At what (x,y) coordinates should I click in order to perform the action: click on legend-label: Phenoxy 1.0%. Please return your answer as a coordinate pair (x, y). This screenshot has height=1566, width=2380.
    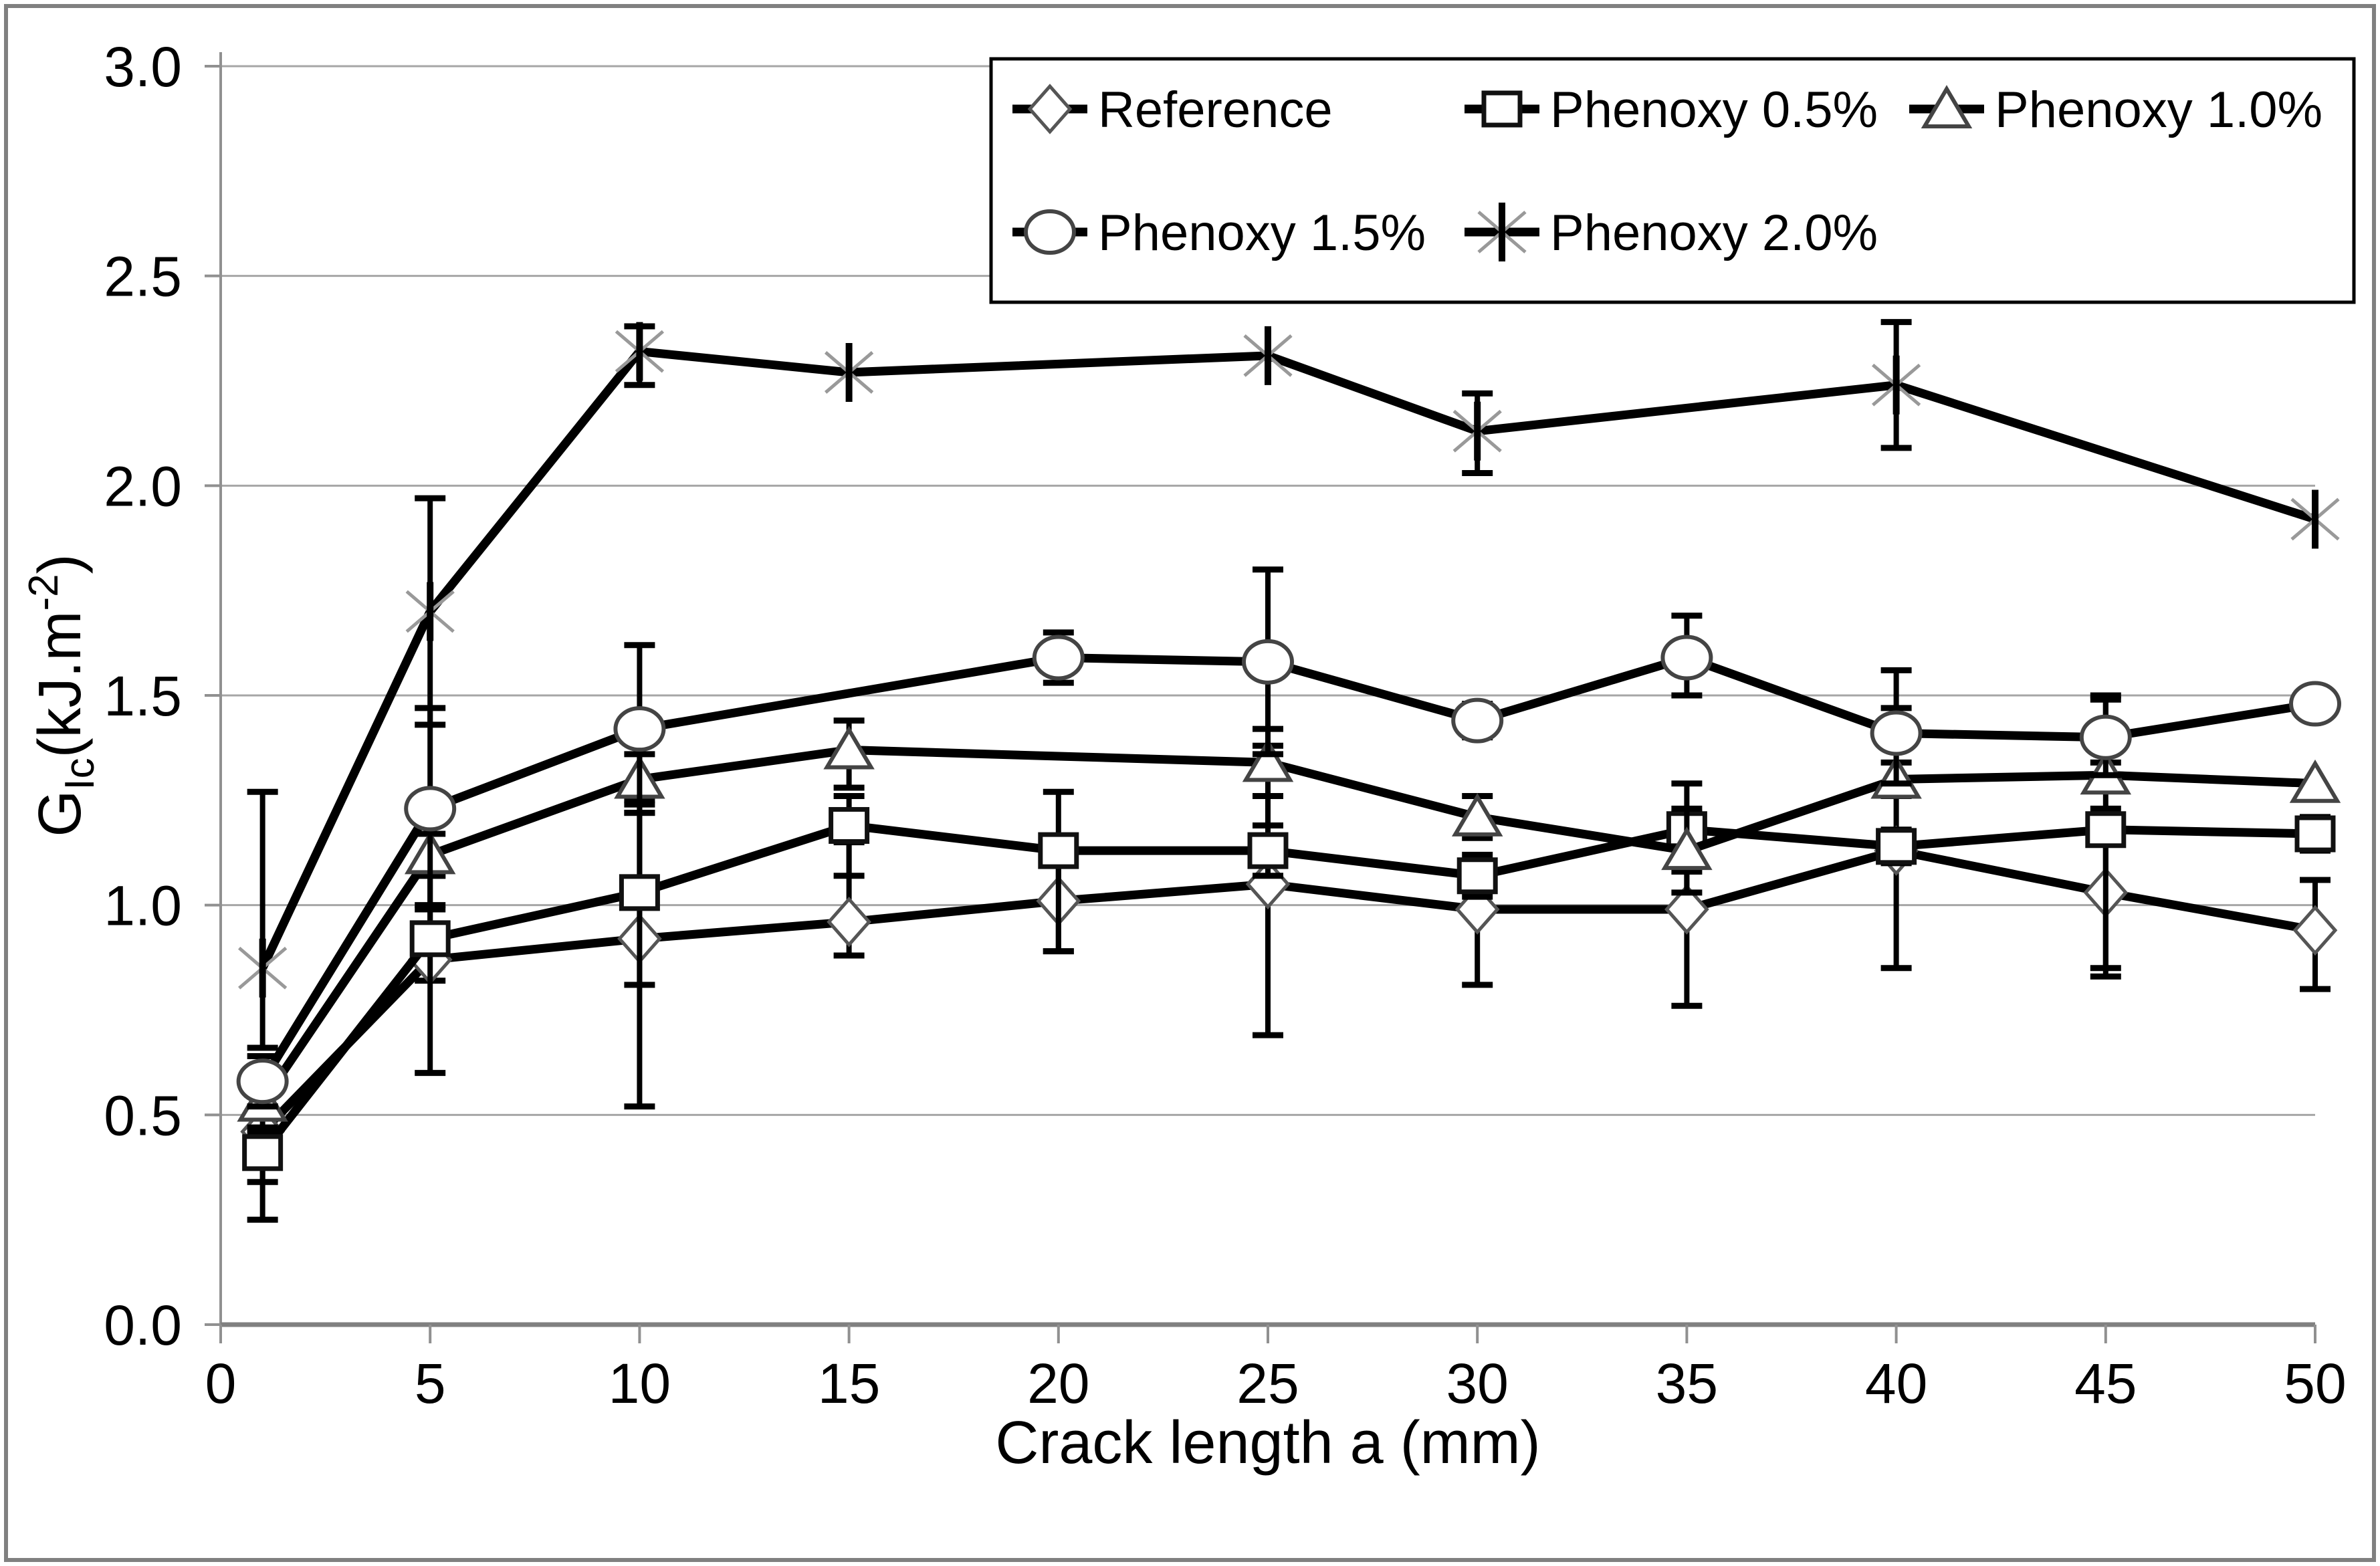
    Looking at the image, I should click on (2158, 110).